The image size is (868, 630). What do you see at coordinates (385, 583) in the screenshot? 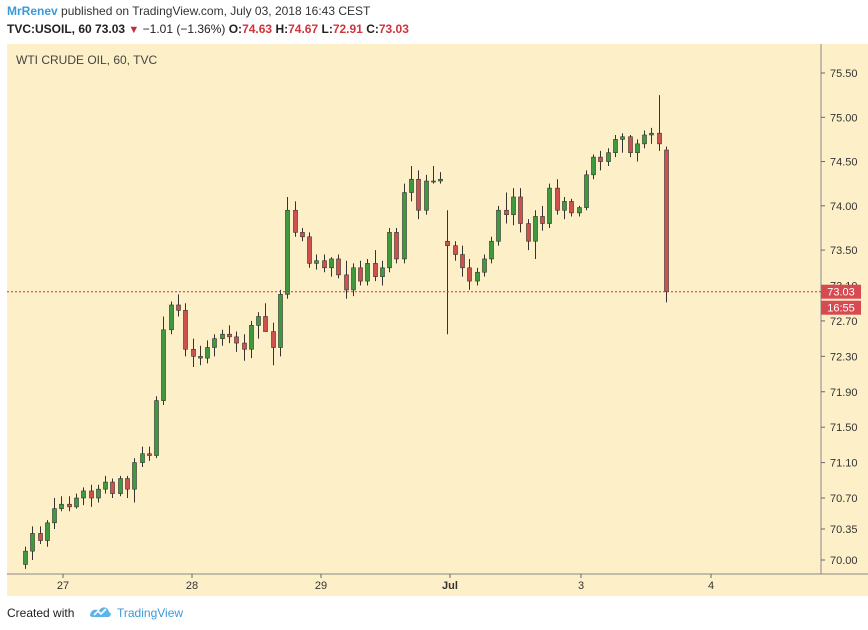
I see `time-axis: 27 28 29 Jul 3 4` at bounding box center [385, 583].